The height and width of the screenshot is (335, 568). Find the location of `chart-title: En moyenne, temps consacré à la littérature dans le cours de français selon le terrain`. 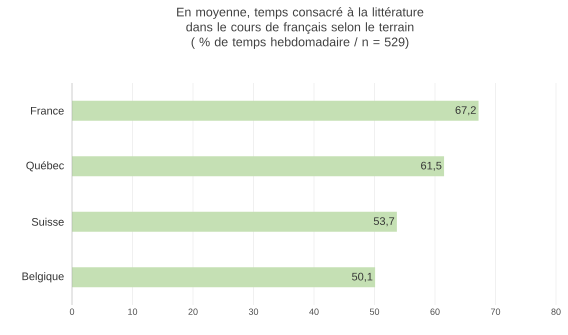

chart-title: En moyenne, temps consacré à la littérature dans le cours de français selon le terrain is located at coordinates (300, 20).